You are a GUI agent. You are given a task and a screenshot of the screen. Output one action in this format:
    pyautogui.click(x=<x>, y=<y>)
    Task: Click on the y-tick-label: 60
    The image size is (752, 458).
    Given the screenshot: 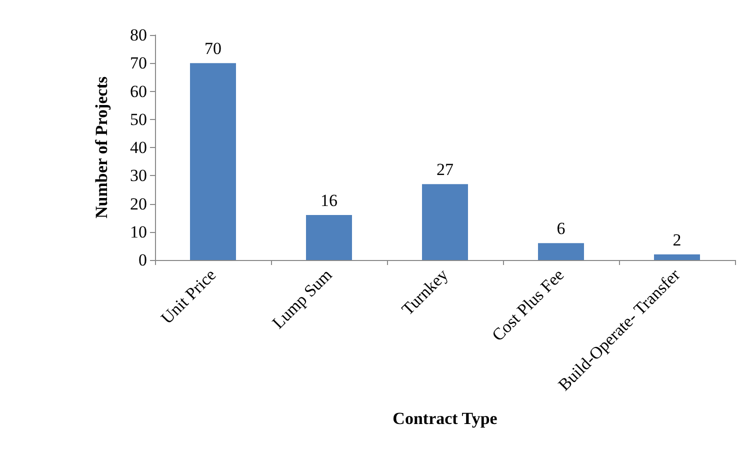 What is the action you would take?
    pyautogui.click(x=138, y=91)
    